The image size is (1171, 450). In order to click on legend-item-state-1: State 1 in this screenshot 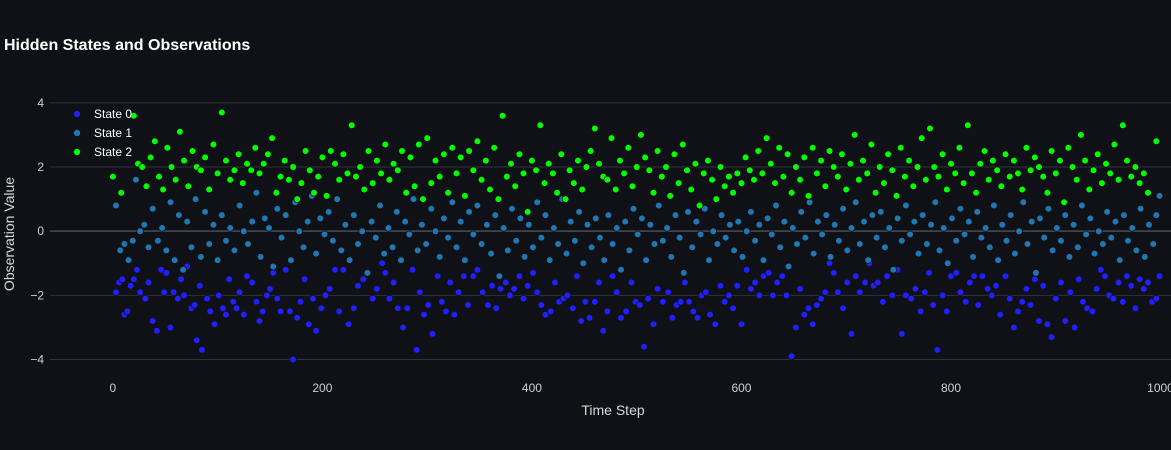, I will do `click(102, 133)`.